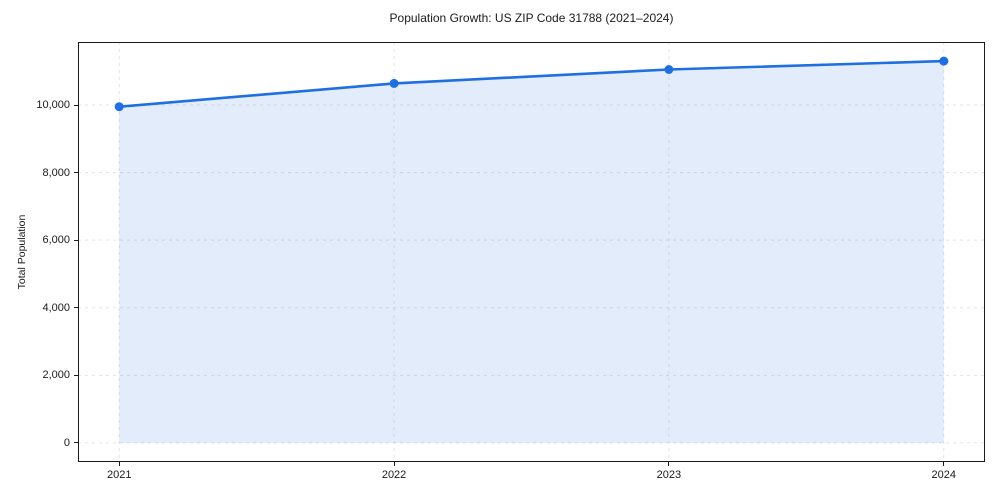 This screenshot has height=500, width=1000. What do you see at coordinates (531, 83) in the screenshot?
I see `population-line` at bounding box center [531, 83].